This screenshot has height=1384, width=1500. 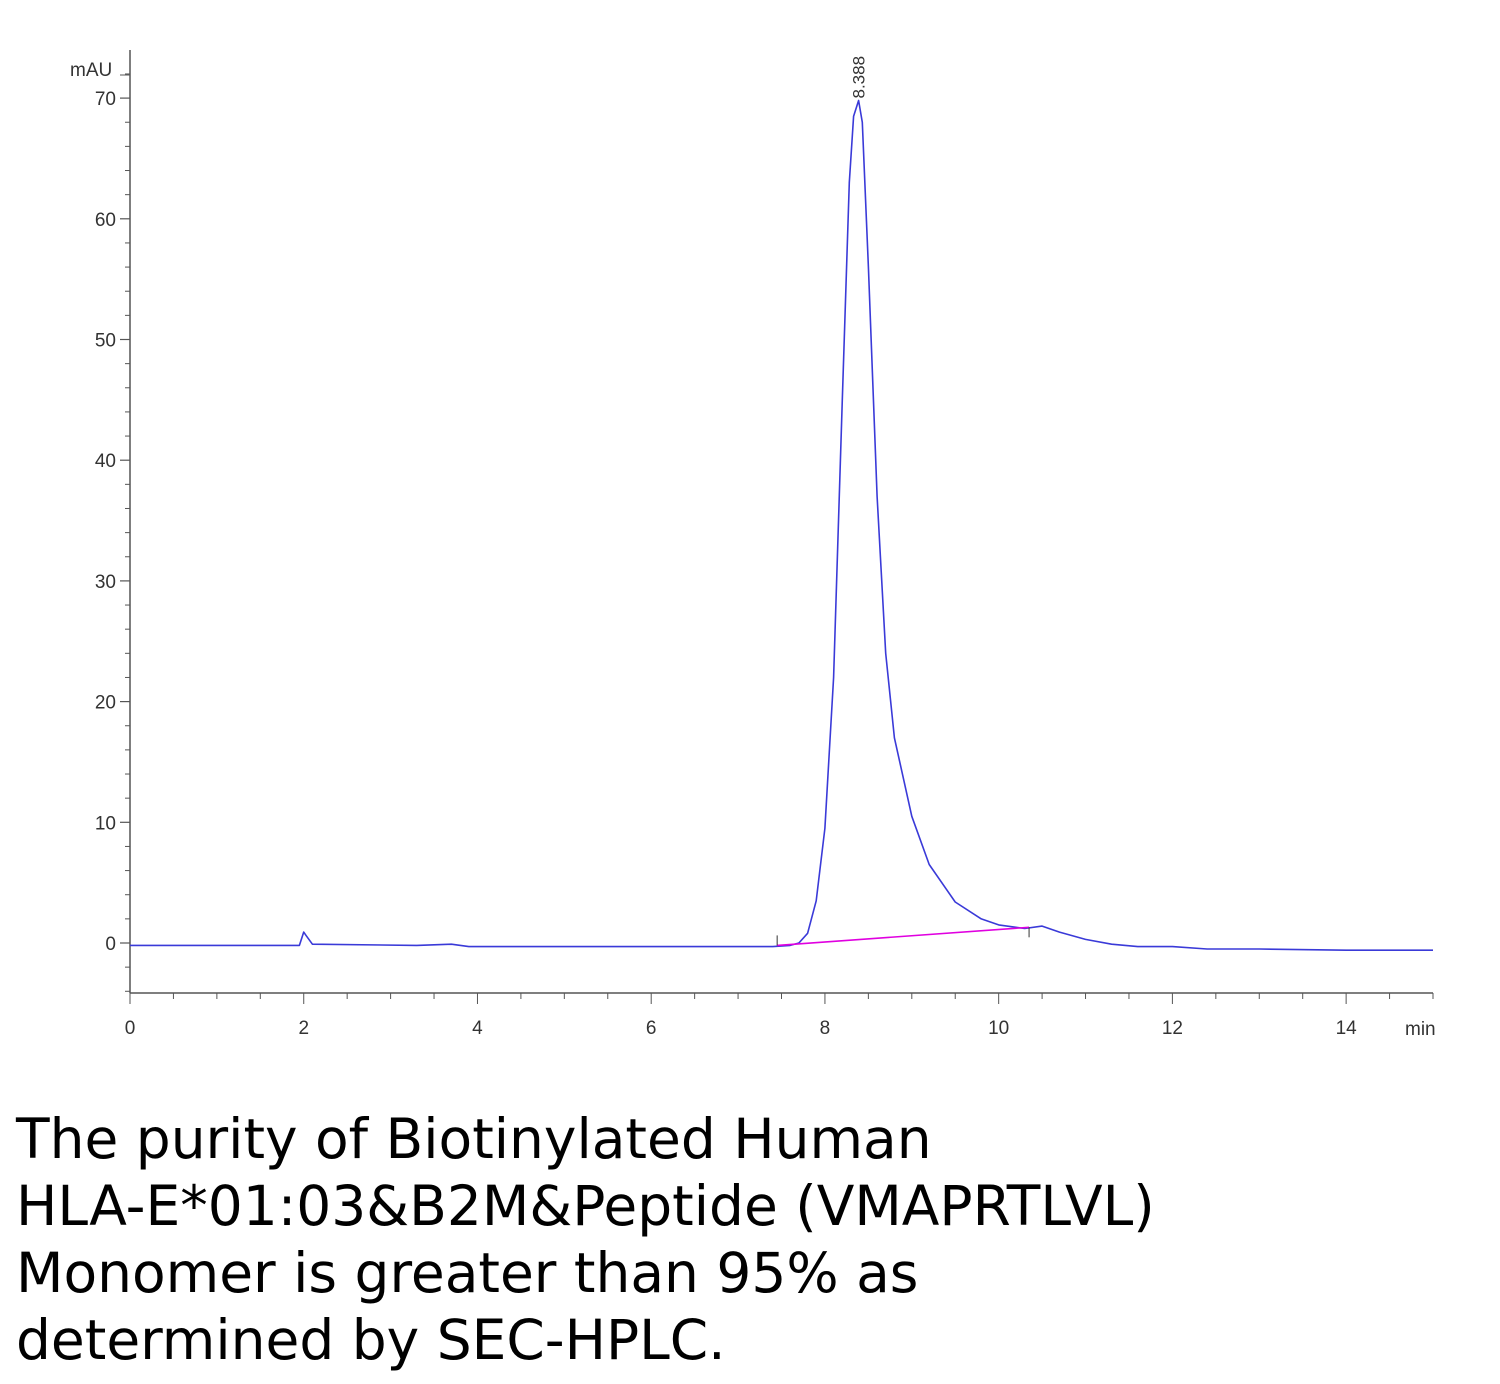 I want to click on y-tick-label: 0, so click(x=110, y=944).